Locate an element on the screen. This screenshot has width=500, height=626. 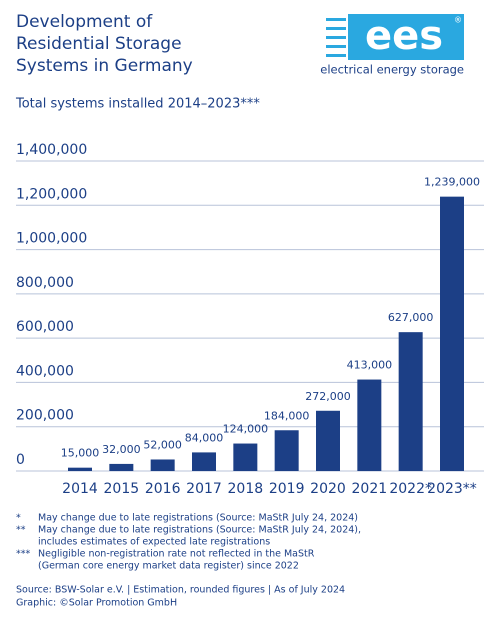
footnote-marker: ** is located at coordinates (21, 530).